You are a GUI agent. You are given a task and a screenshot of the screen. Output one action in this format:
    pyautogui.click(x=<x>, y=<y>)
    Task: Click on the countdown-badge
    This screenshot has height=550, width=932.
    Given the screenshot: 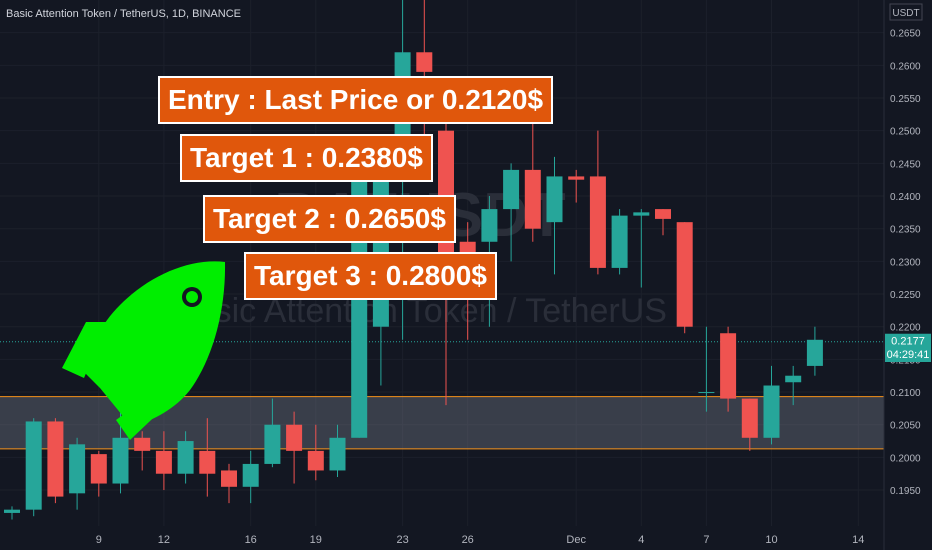 What is the action you would take?
    pyautogui.click(x=908, y=354)
    